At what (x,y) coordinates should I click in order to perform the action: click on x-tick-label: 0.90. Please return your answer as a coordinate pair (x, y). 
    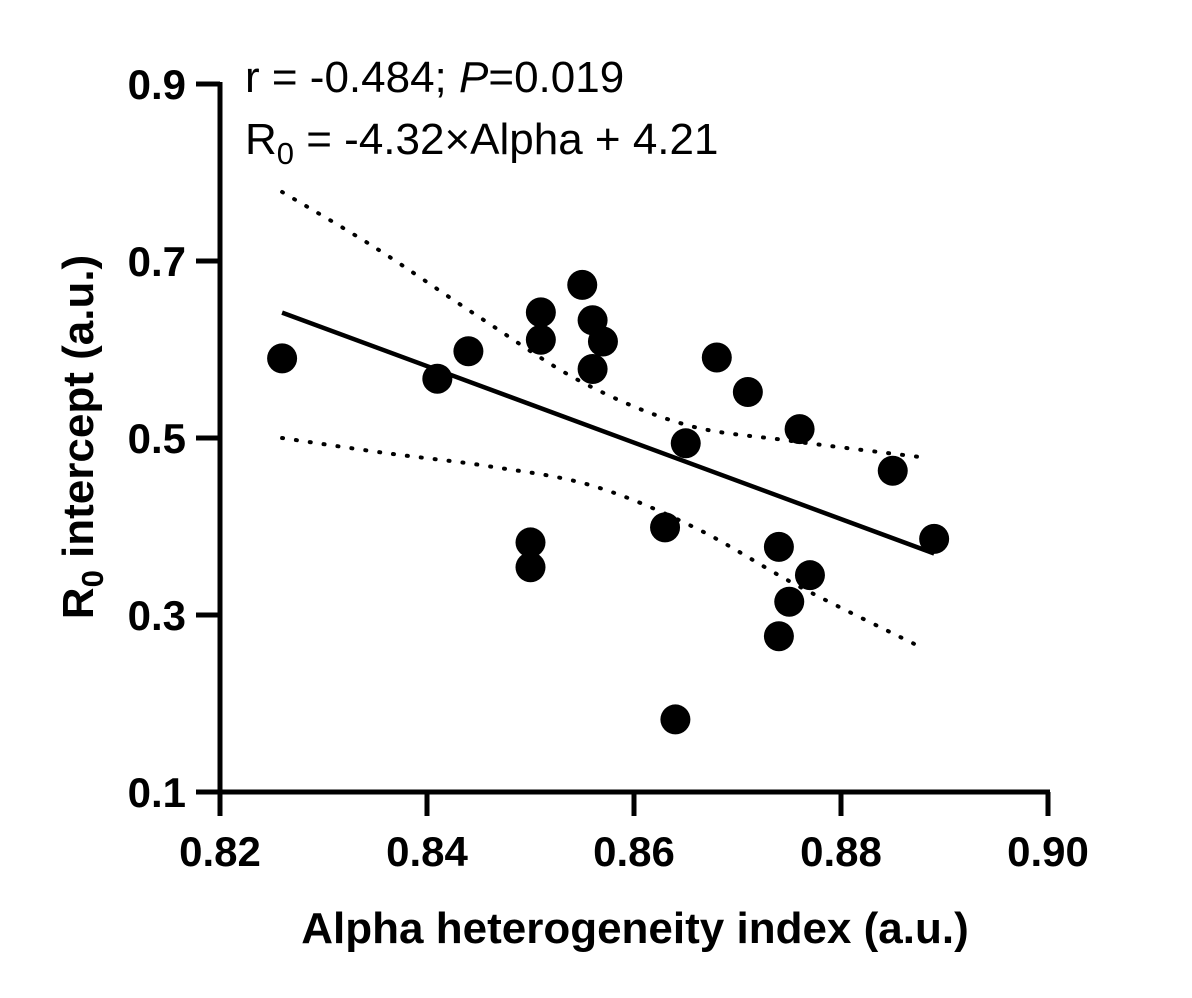
    Looking at the image, I should click on (1048, 851).